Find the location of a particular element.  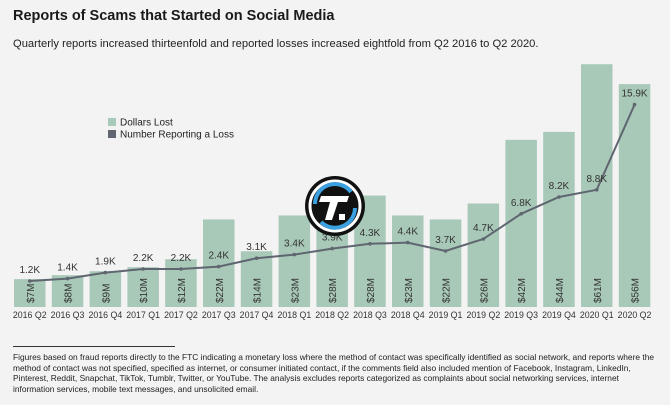

bar-value-label-0: $7M is located at coordinates (31, 293).